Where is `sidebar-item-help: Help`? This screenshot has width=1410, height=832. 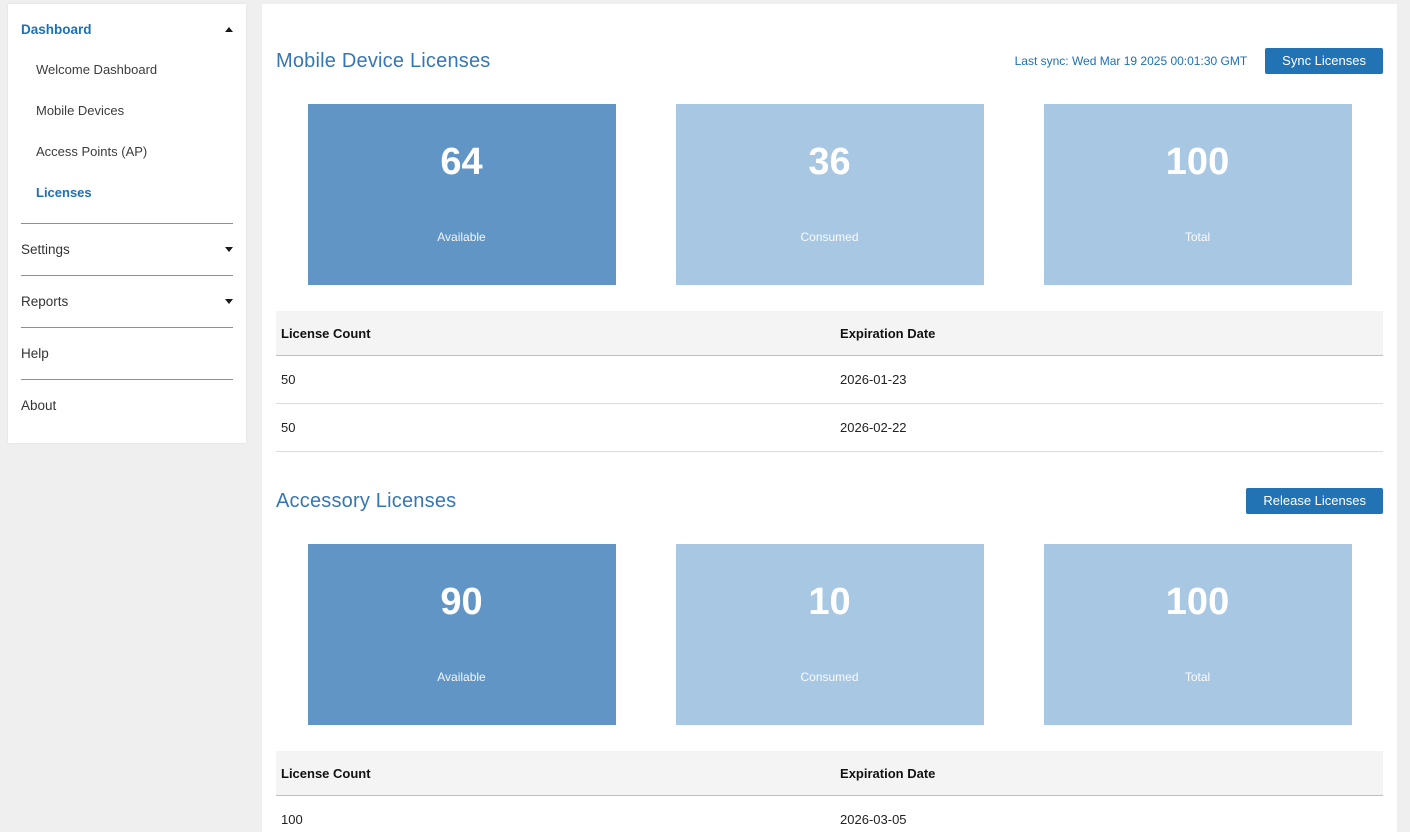
sidebar-item-help: Help is located at coordinates (127, 353).